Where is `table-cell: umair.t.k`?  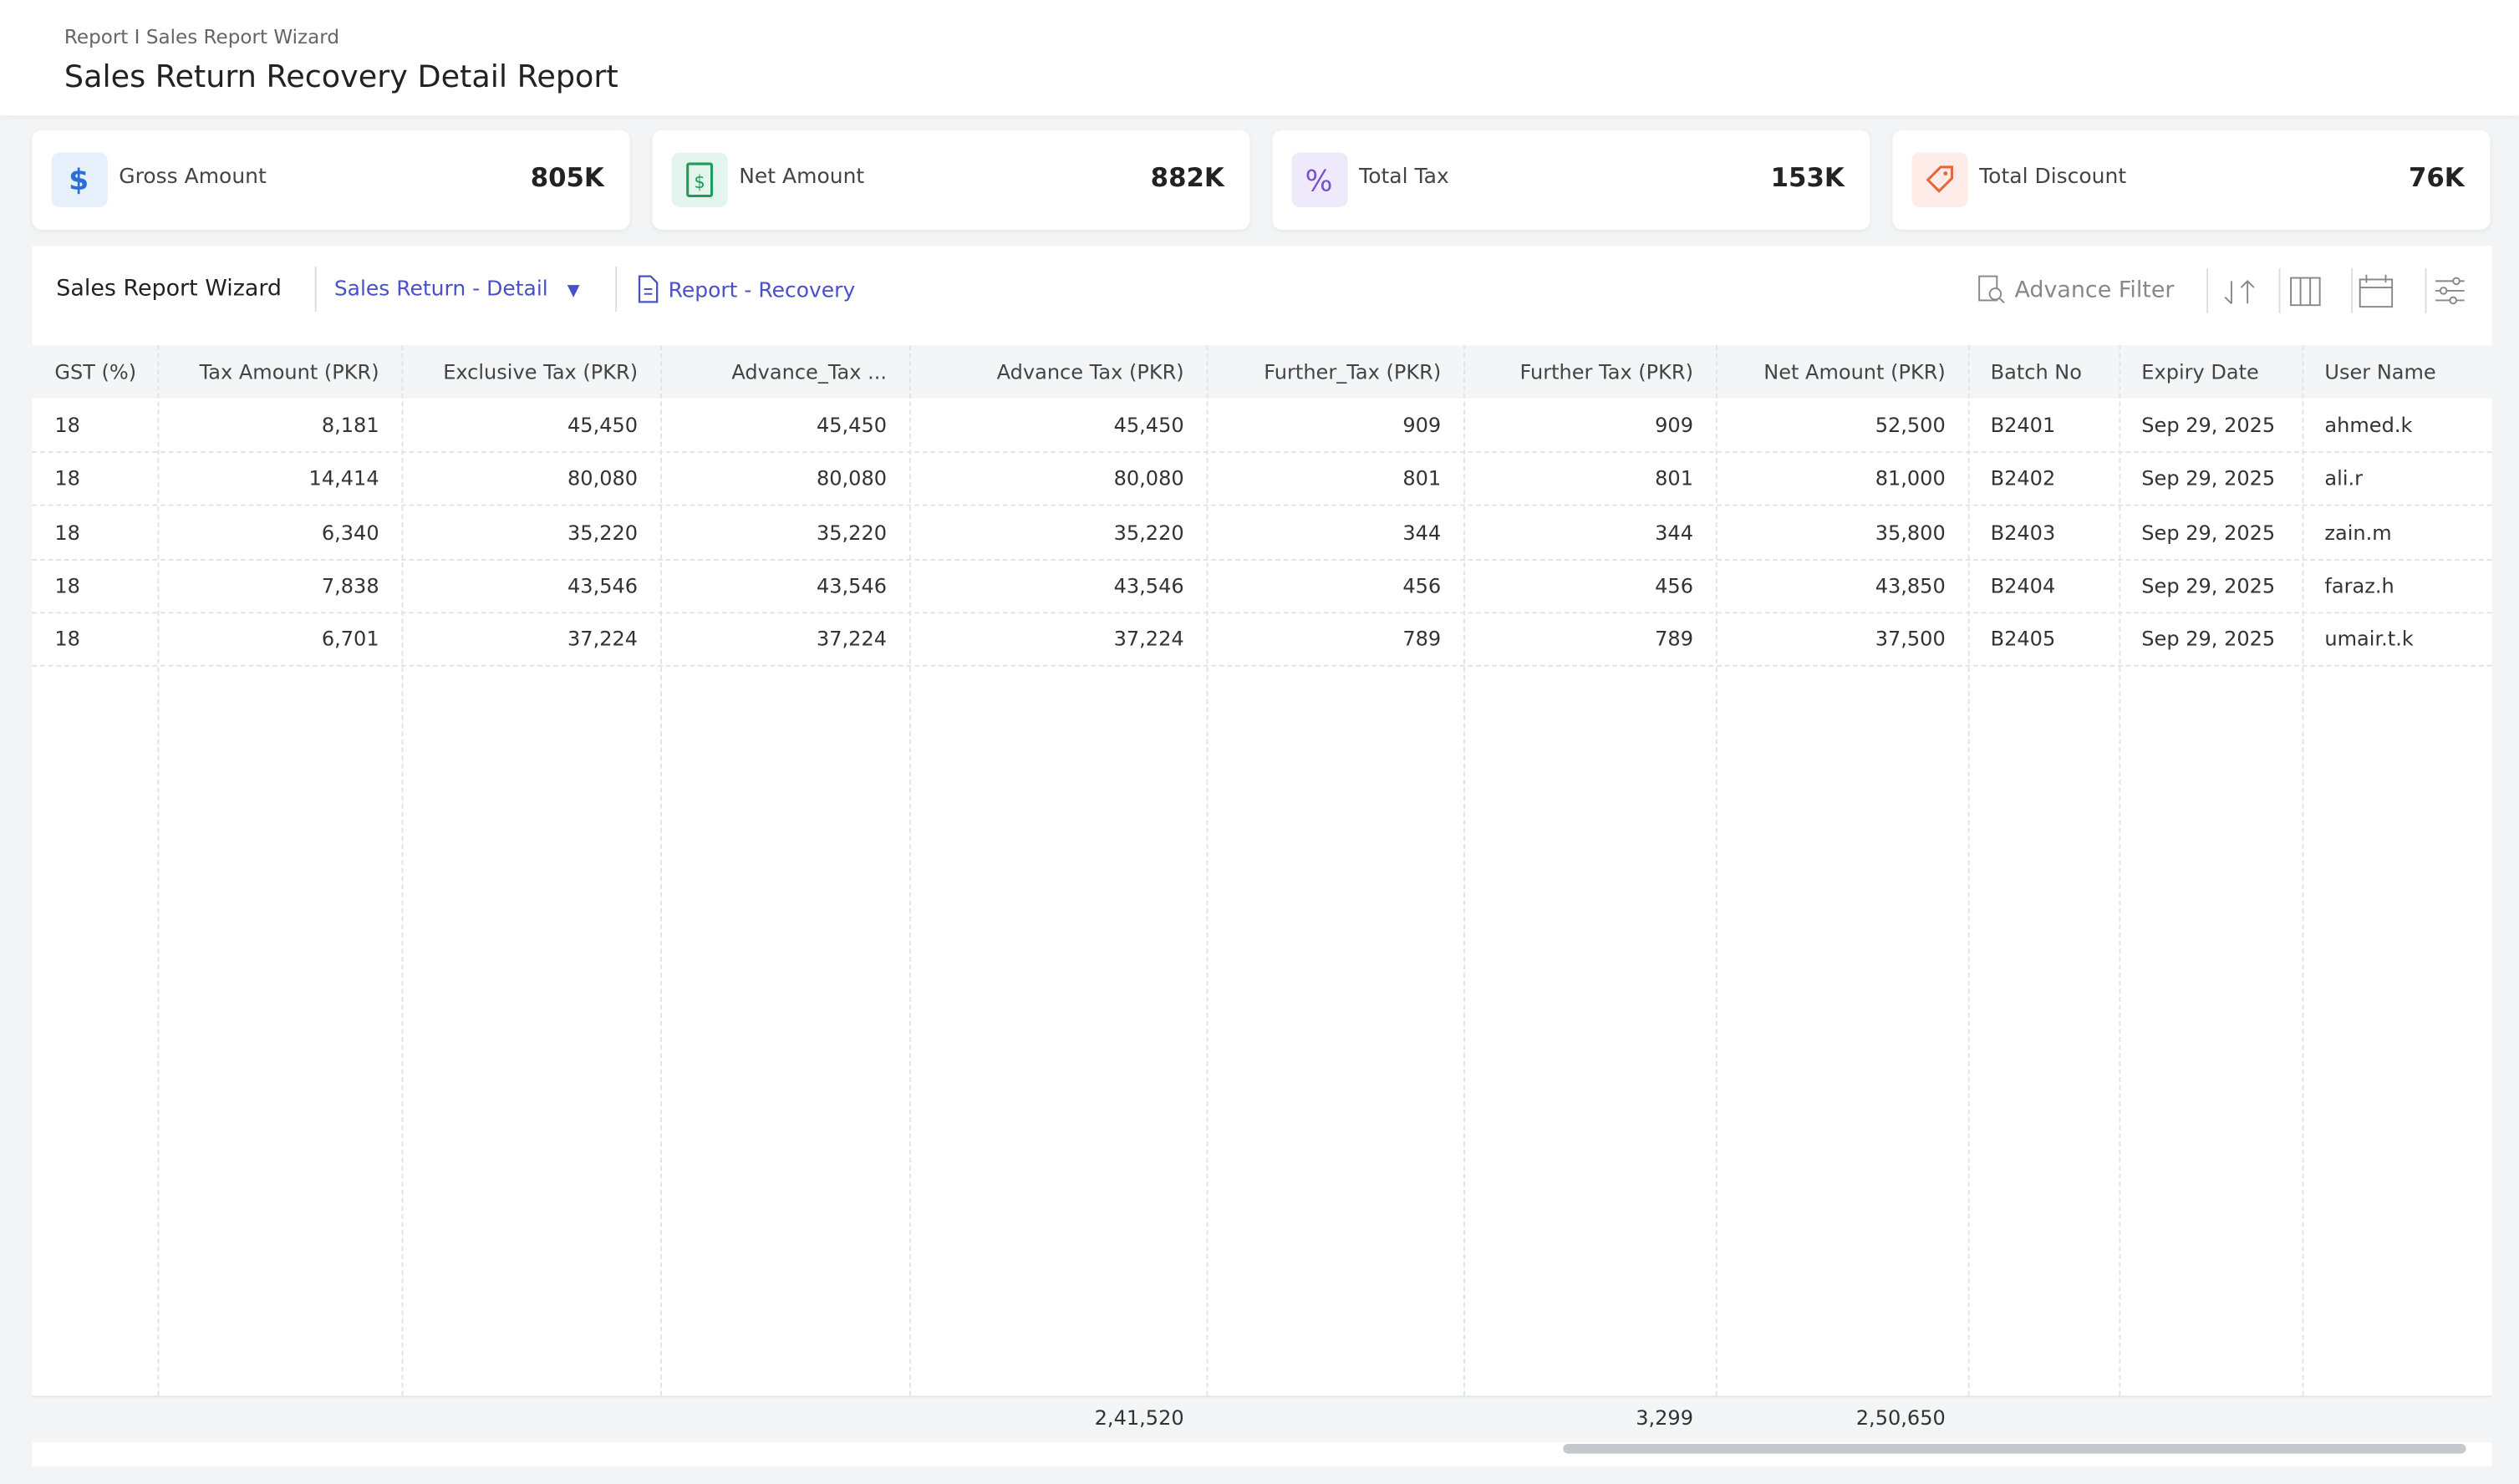 table-cell: umair.t.k is located at coordinates (2369, 639).